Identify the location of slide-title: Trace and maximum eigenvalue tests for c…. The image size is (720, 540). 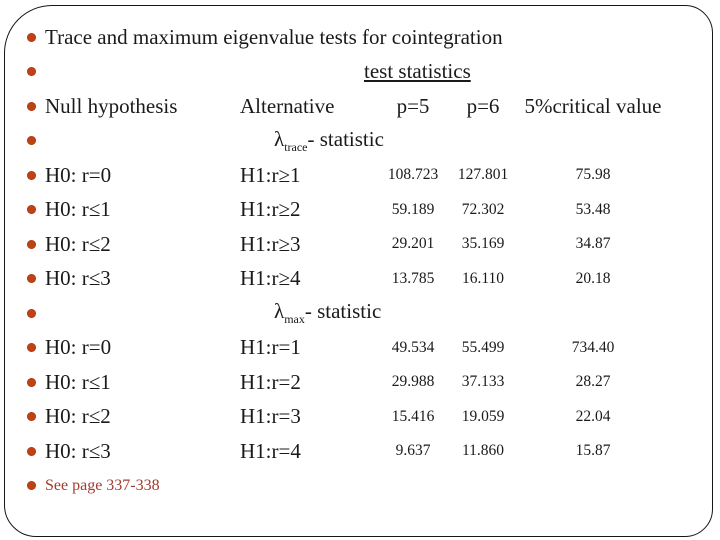
(274, 36).